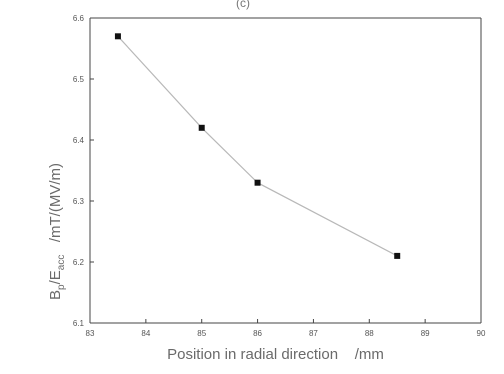 Image resolution: width=504 pixels, height=374 pixels. What do you see at coordinates (201, 333) in the screenshot?
I see `x-tick-label: 85` at bounding box center [201, 333].